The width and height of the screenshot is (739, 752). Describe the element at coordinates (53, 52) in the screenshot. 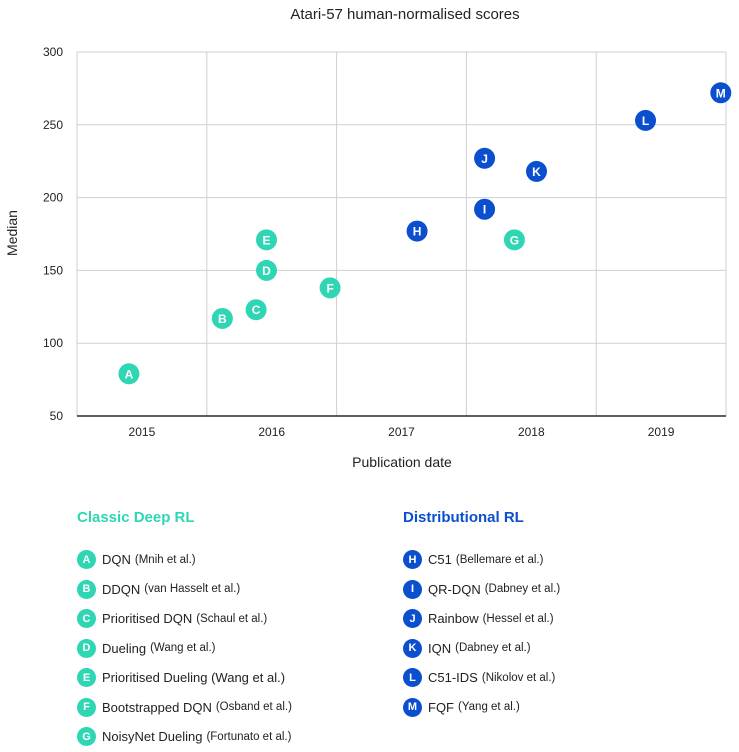

I see `y-tick-label: 300` at that location.